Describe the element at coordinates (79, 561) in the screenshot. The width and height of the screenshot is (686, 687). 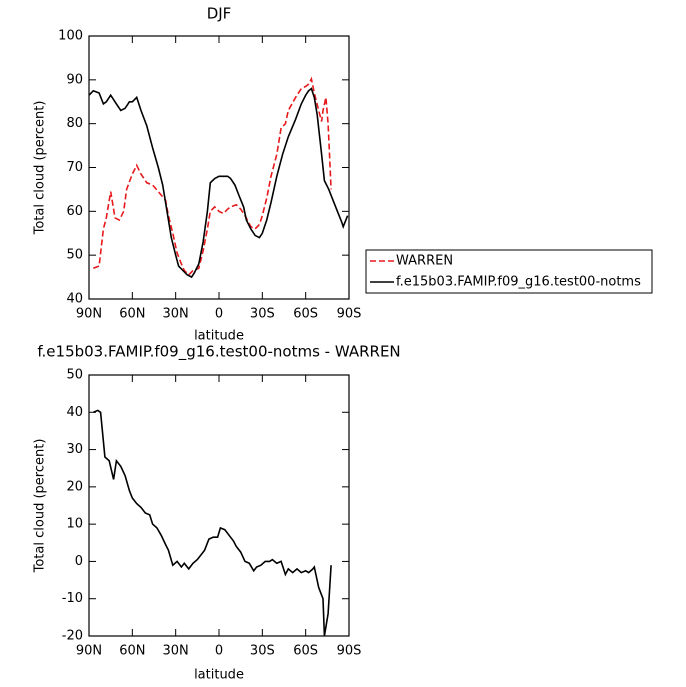
I see `y-tick-label: 0` at that location.